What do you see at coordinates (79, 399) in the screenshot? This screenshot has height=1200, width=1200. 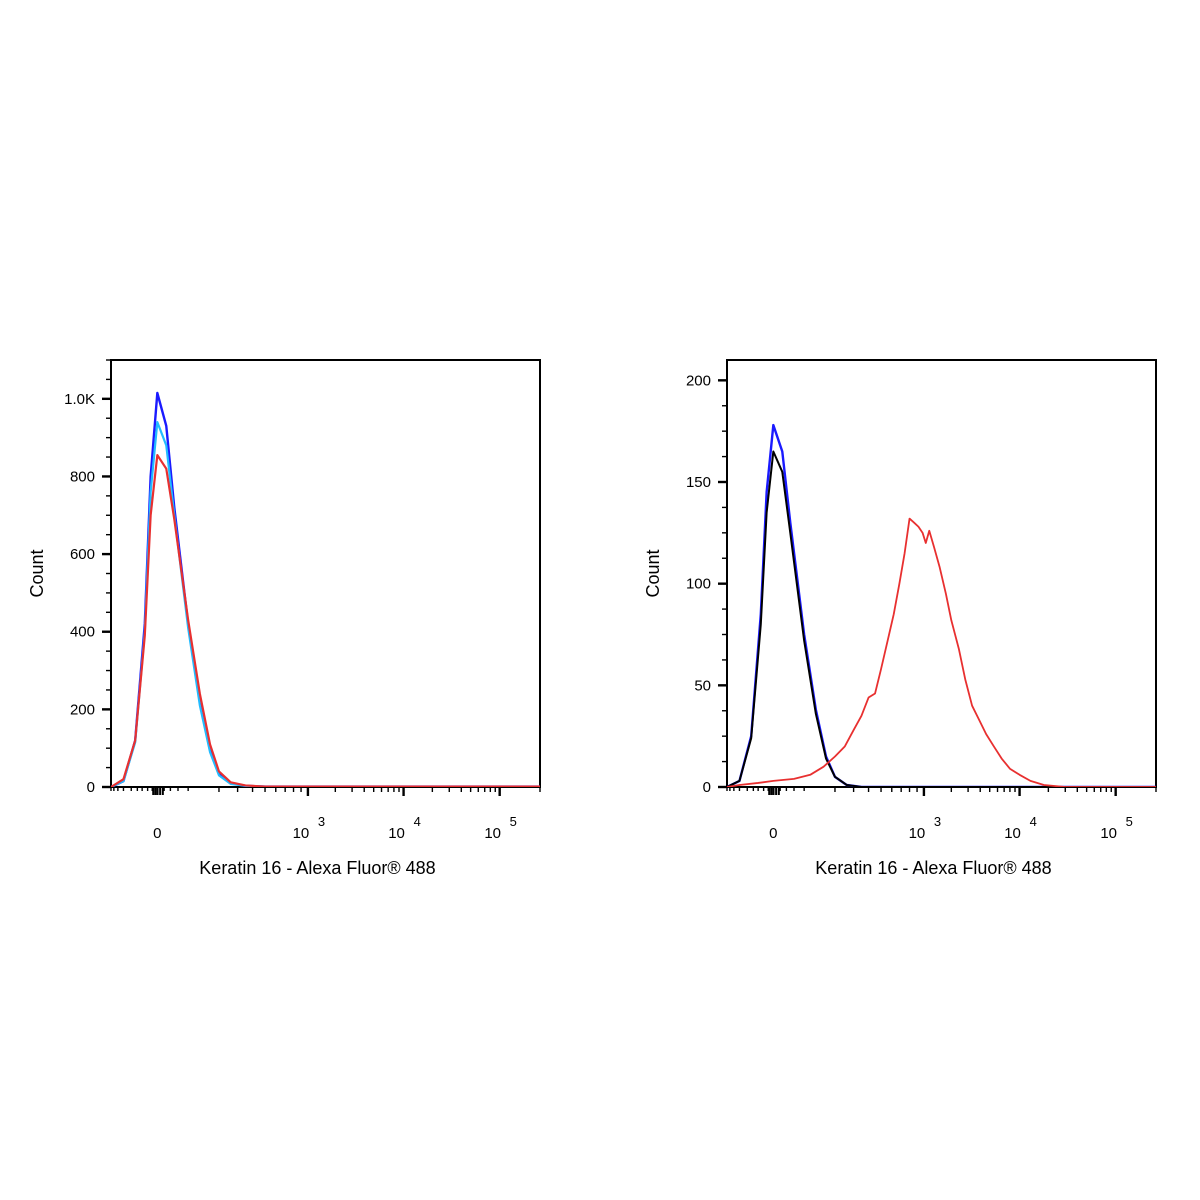 I see `y-tick-label: 1.0K` at bounding box center [79, 399].